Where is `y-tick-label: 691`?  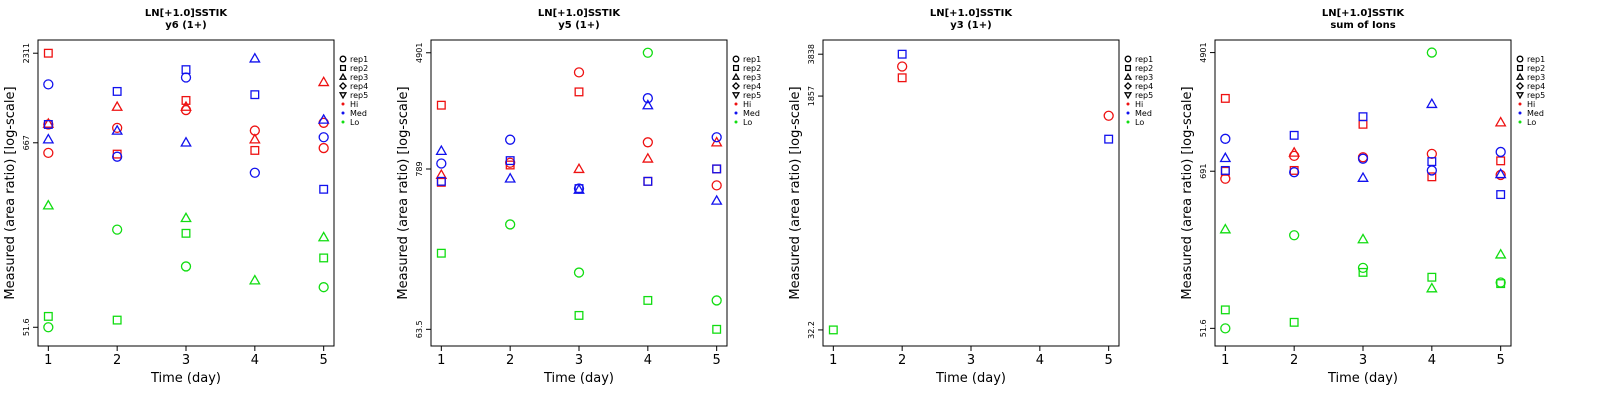 y-tick-label: 691 is located at coordinates (1203, 171).